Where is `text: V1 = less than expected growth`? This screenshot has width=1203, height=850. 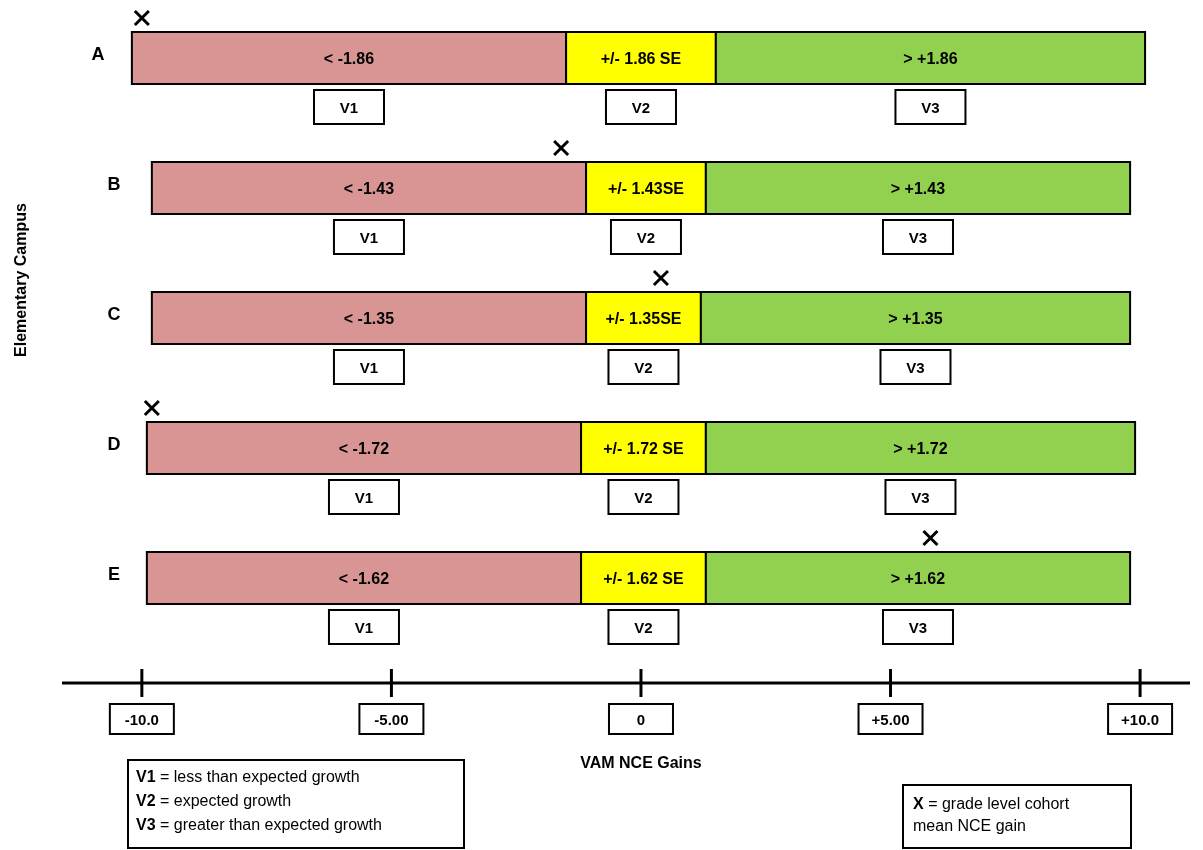
text: V1 = less than expected growth is located at coordinates (248, 776).